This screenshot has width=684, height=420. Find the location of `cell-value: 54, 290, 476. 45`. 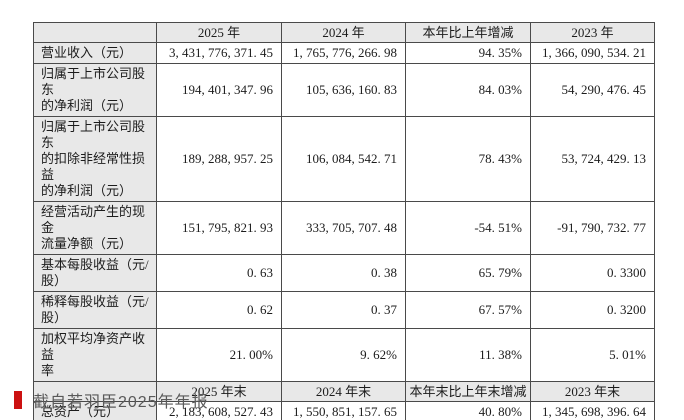

cell-value: 54, 290, 476. 45 is located at coordinates (592, 90).